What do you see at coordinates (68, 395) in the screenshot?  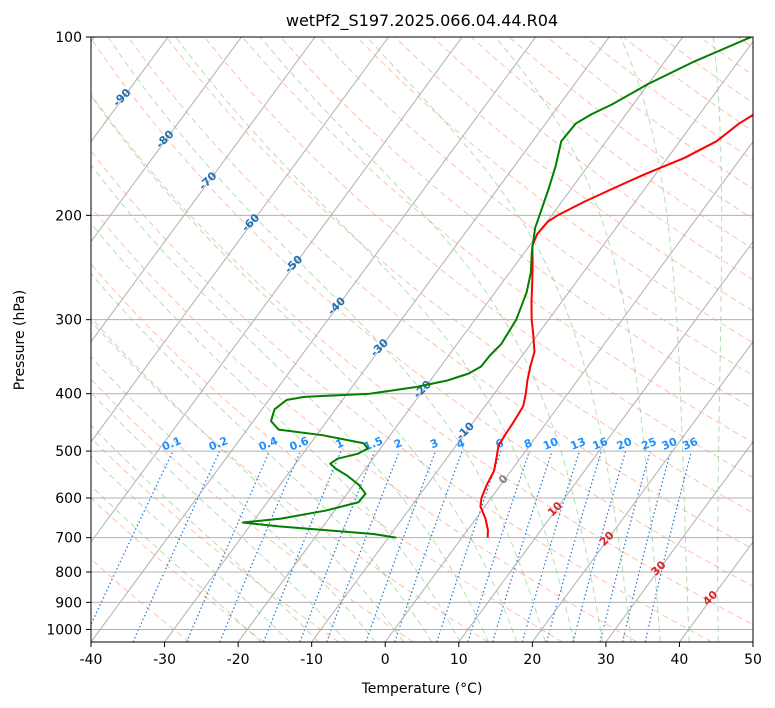 I see `y-tick-label: 400` at bounding box center [68, 395].